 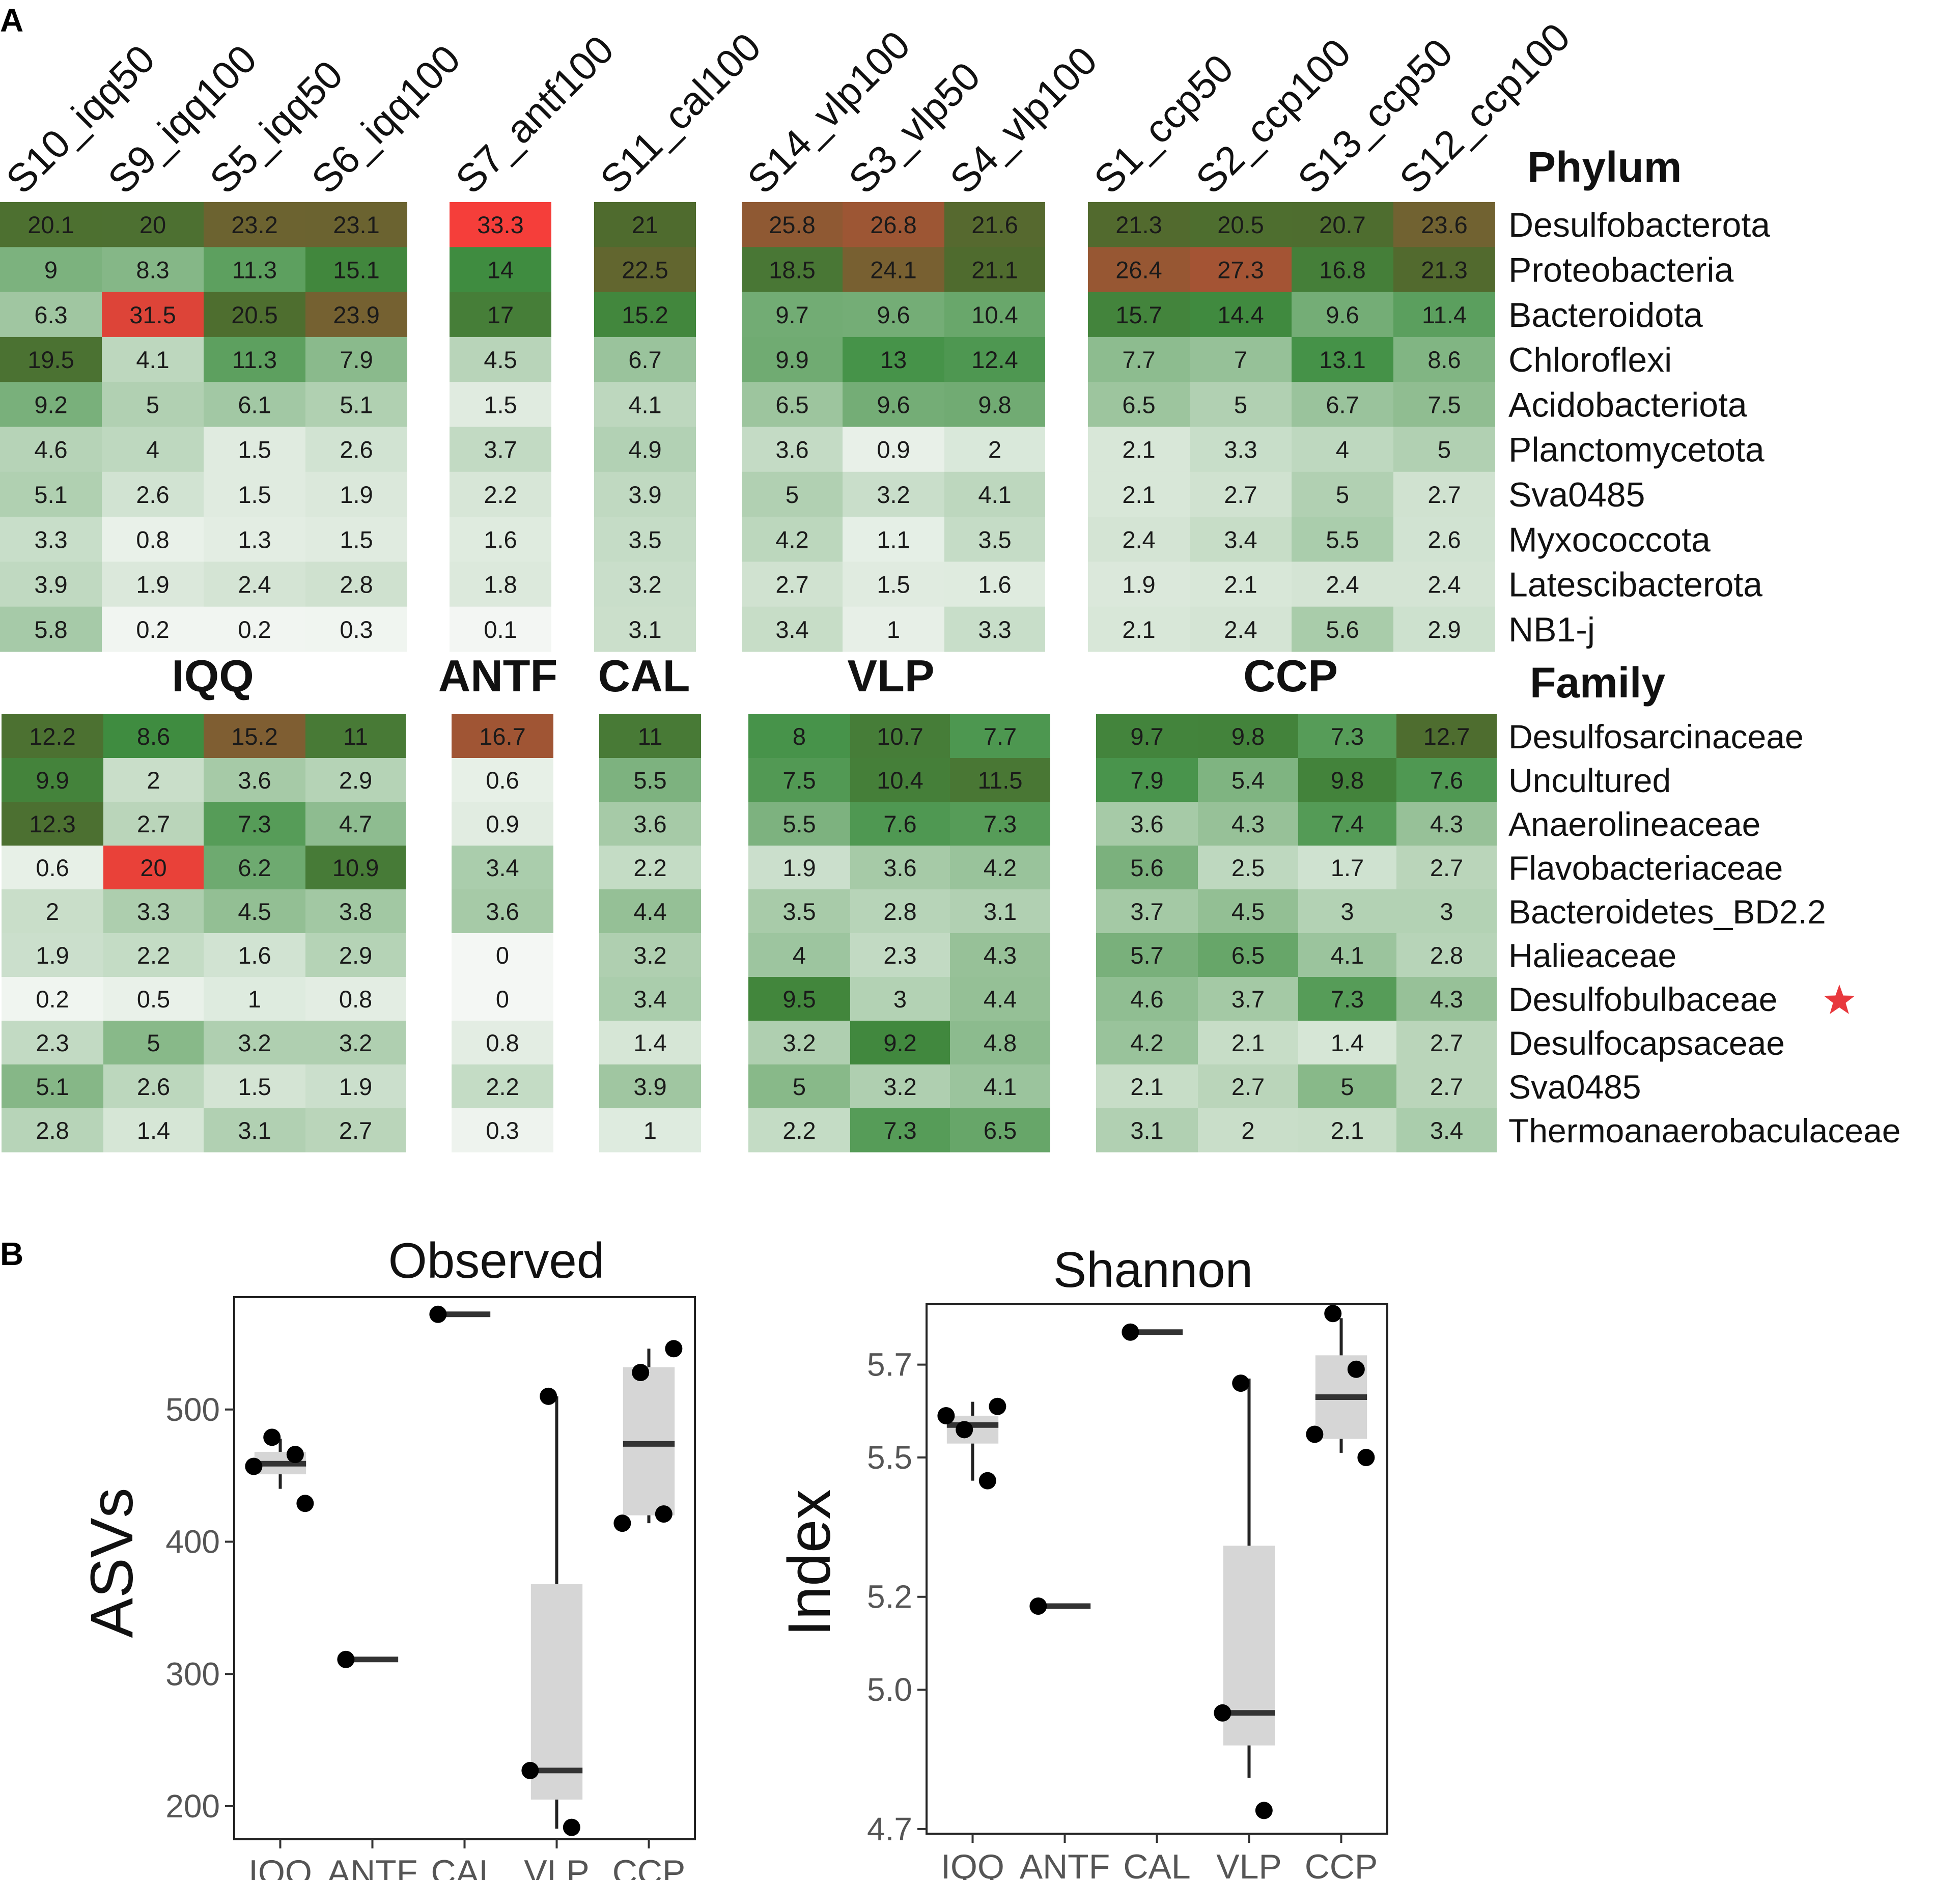 What do you see at coordinates (1576, 495) in the screenshot?
I see `phylum-row-label: Sva0485` at bounding box center [1576, 495].